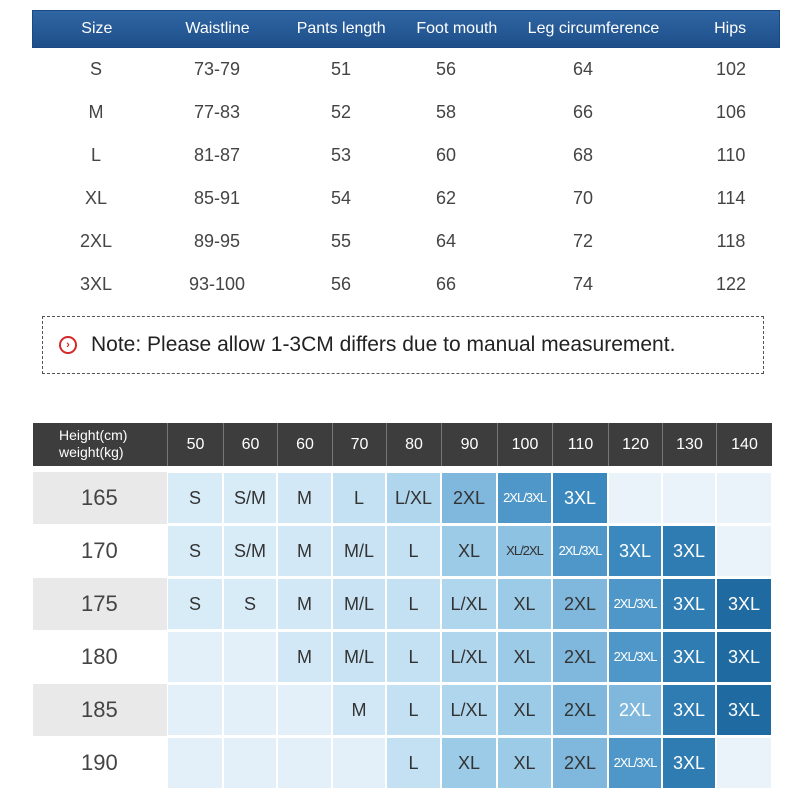 This screenshot has width=800, height=800. I want to click on cell-waistline: 73-79, so click(217, 69).